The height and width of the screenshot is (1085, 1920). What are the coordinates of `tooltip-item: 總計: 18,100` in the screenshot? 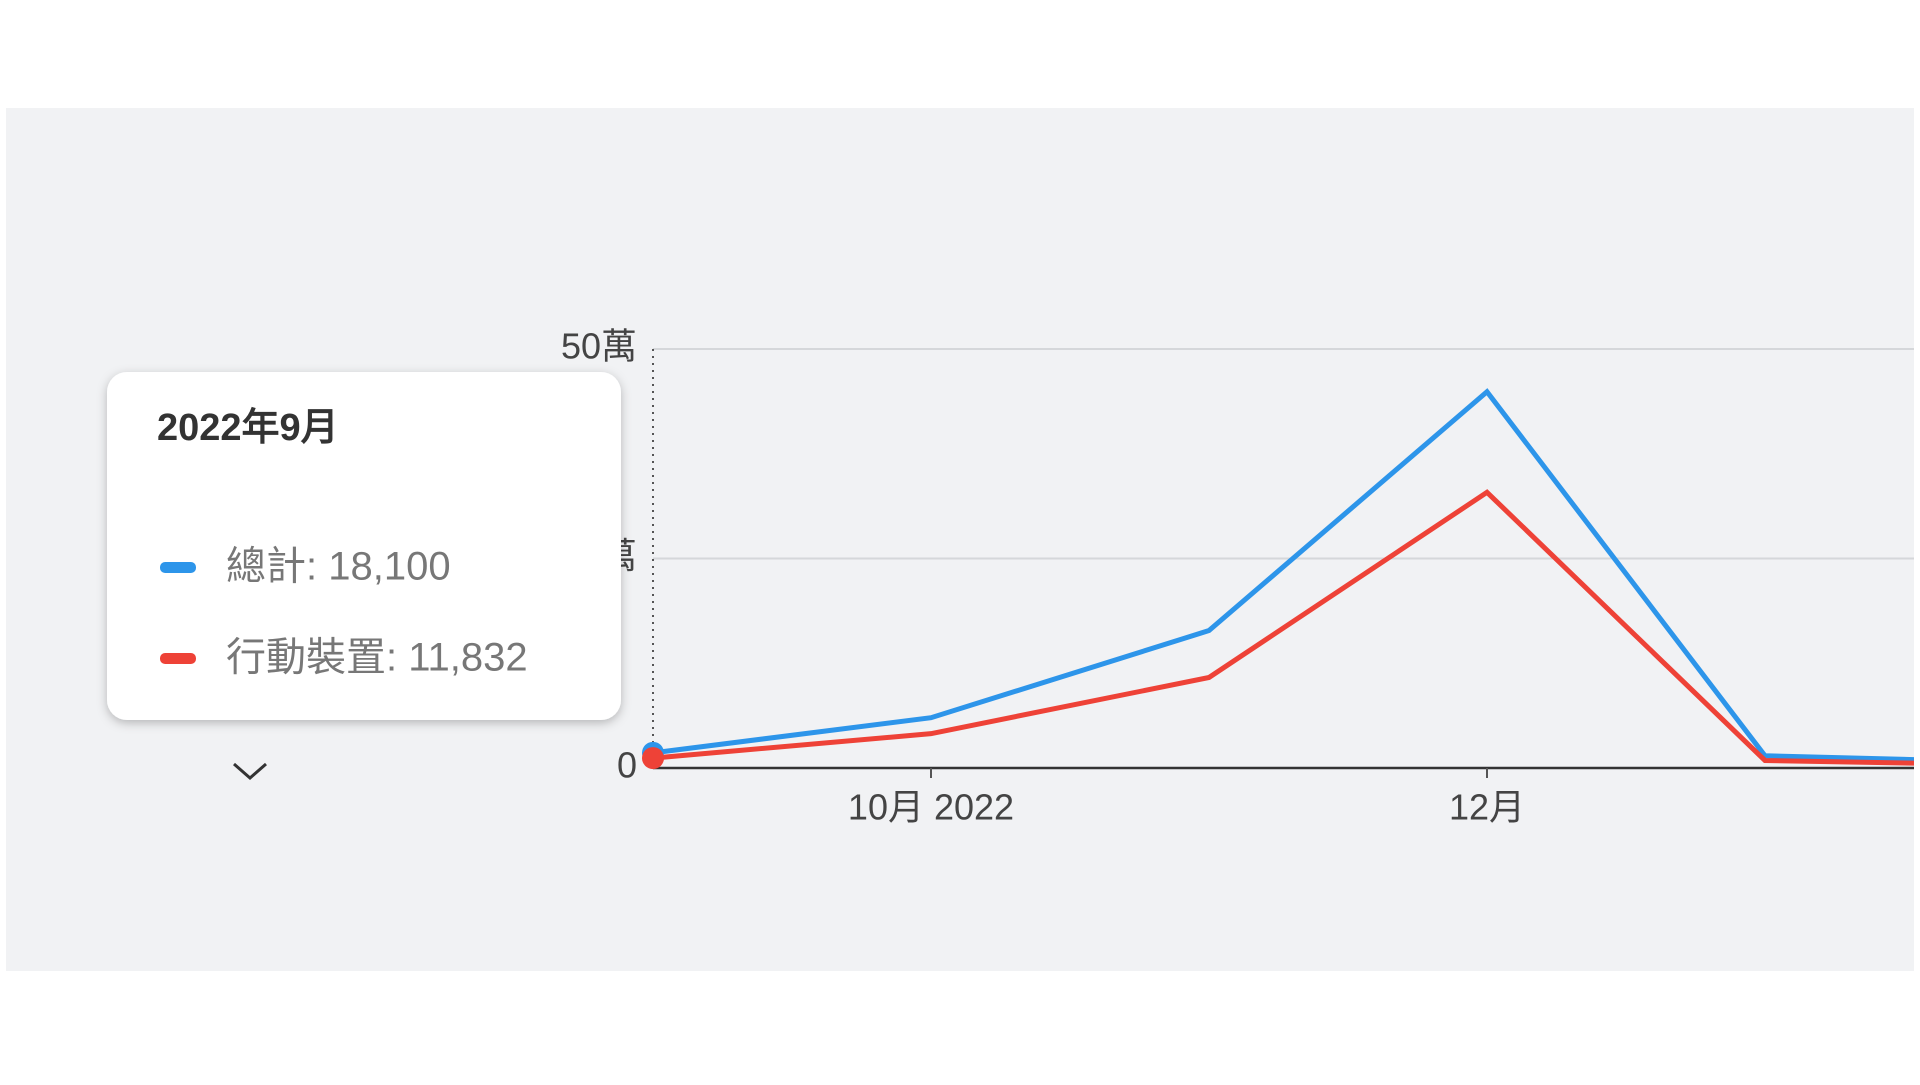 It's located at (338, 567).